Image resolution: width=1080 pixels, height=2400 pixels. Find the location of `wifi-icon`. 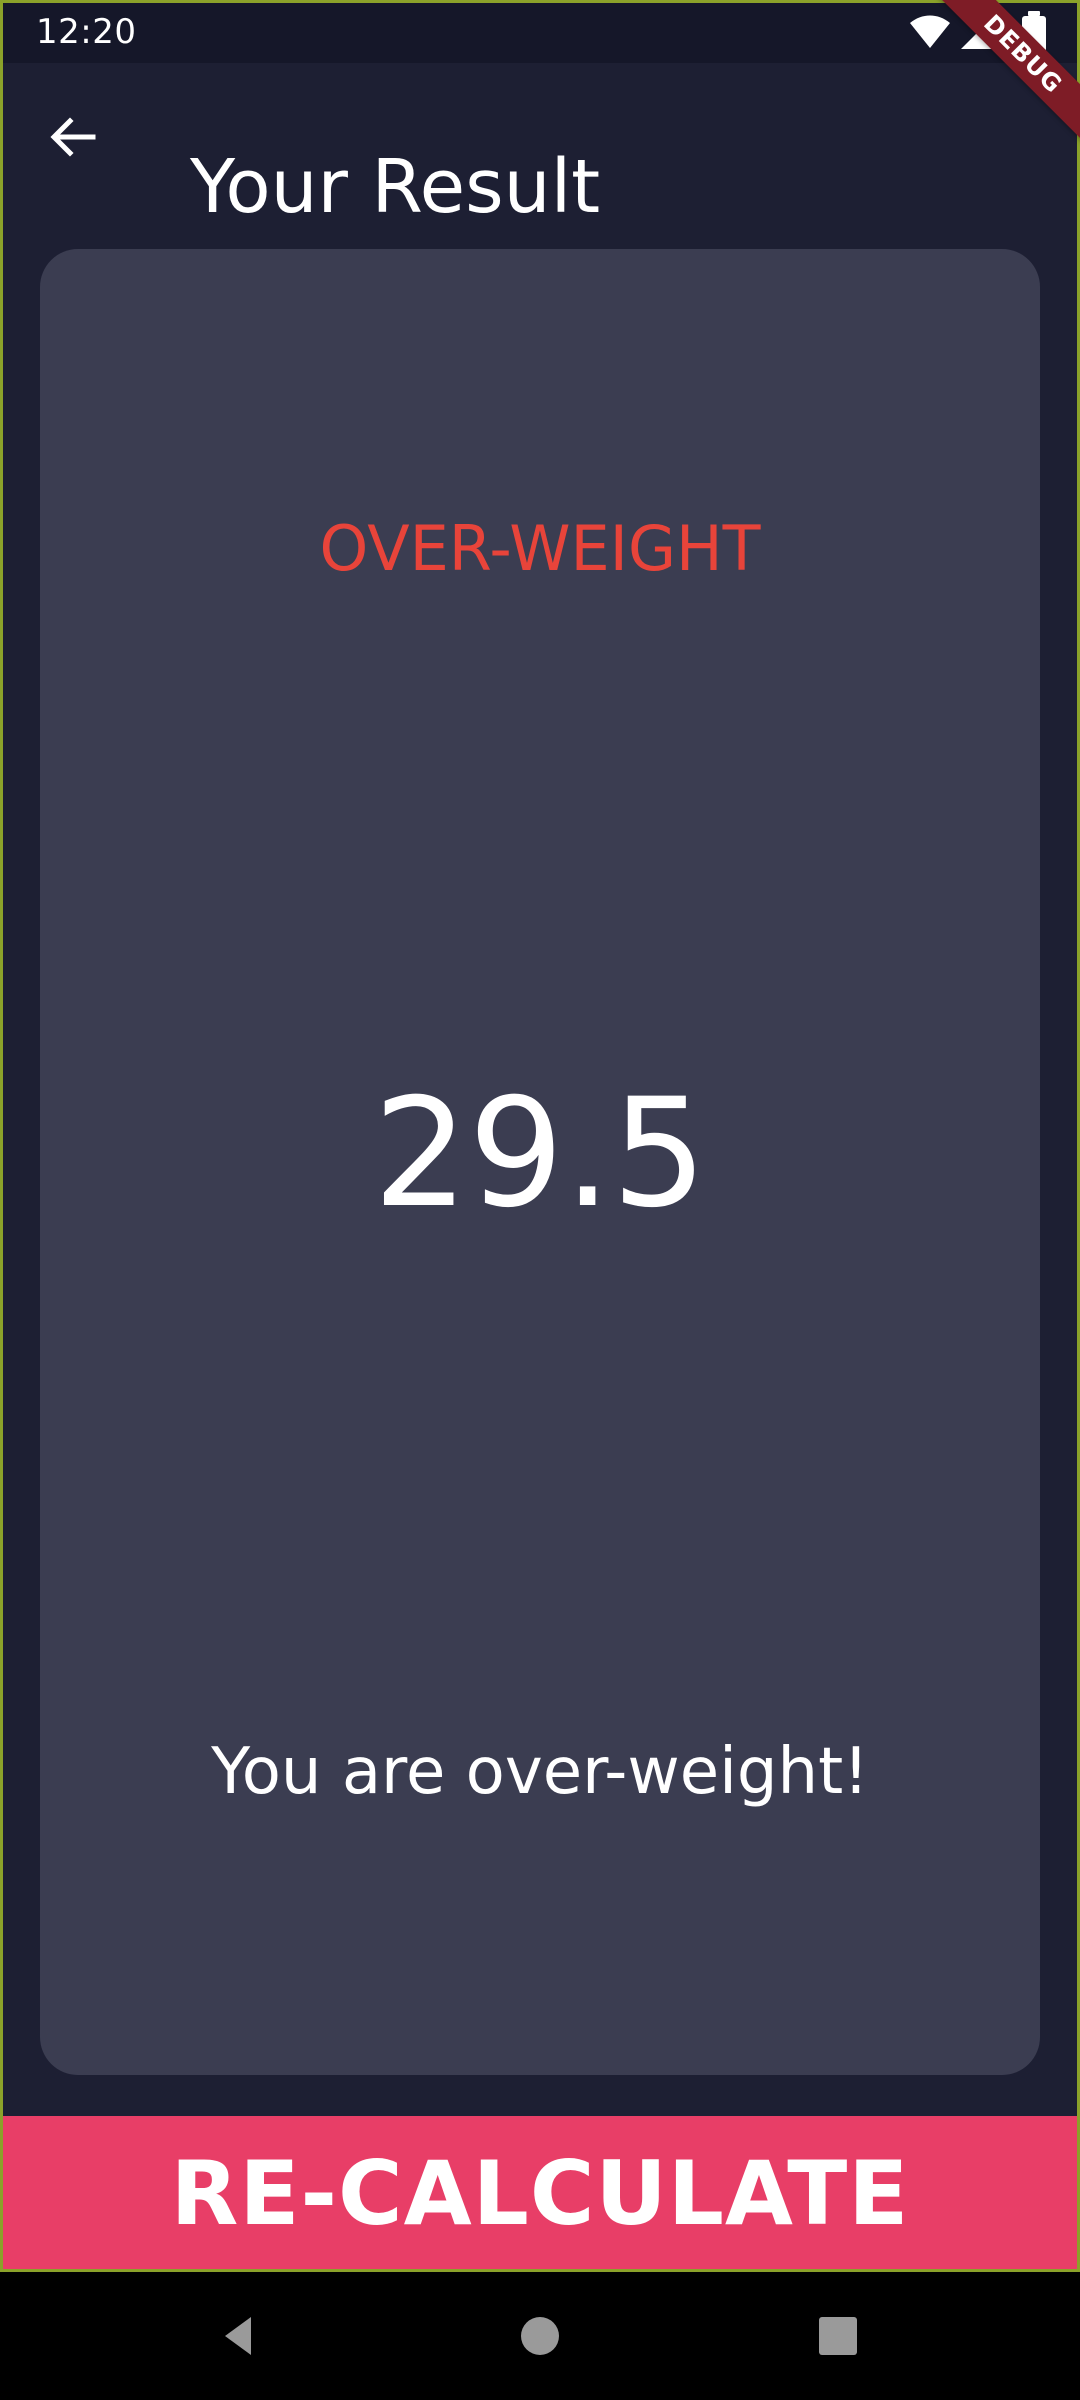

wifi-icon is located at coordinates (930, 31).